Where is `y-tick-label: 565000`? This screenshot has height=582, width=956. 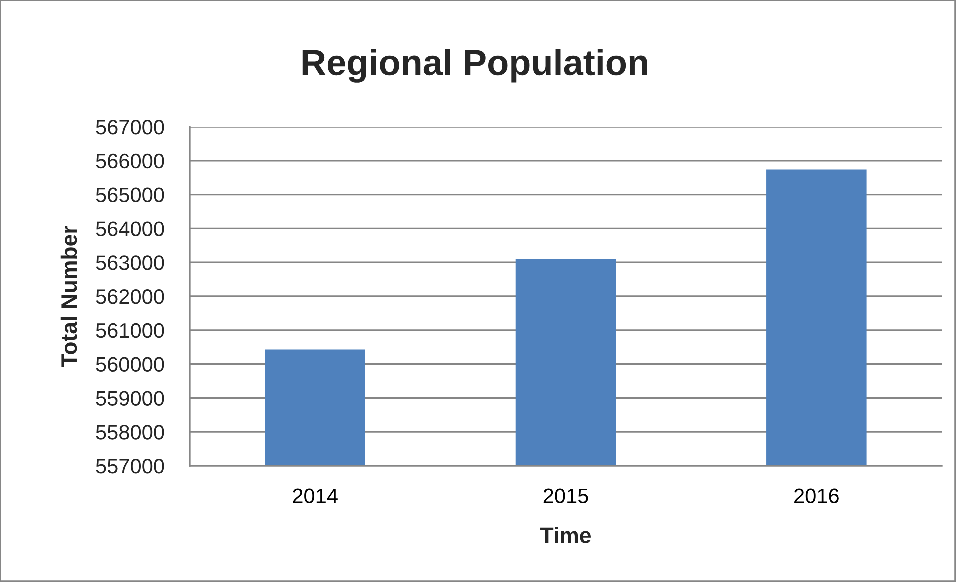 y-tick-label: 565000 is located at coordinates (130, 195).